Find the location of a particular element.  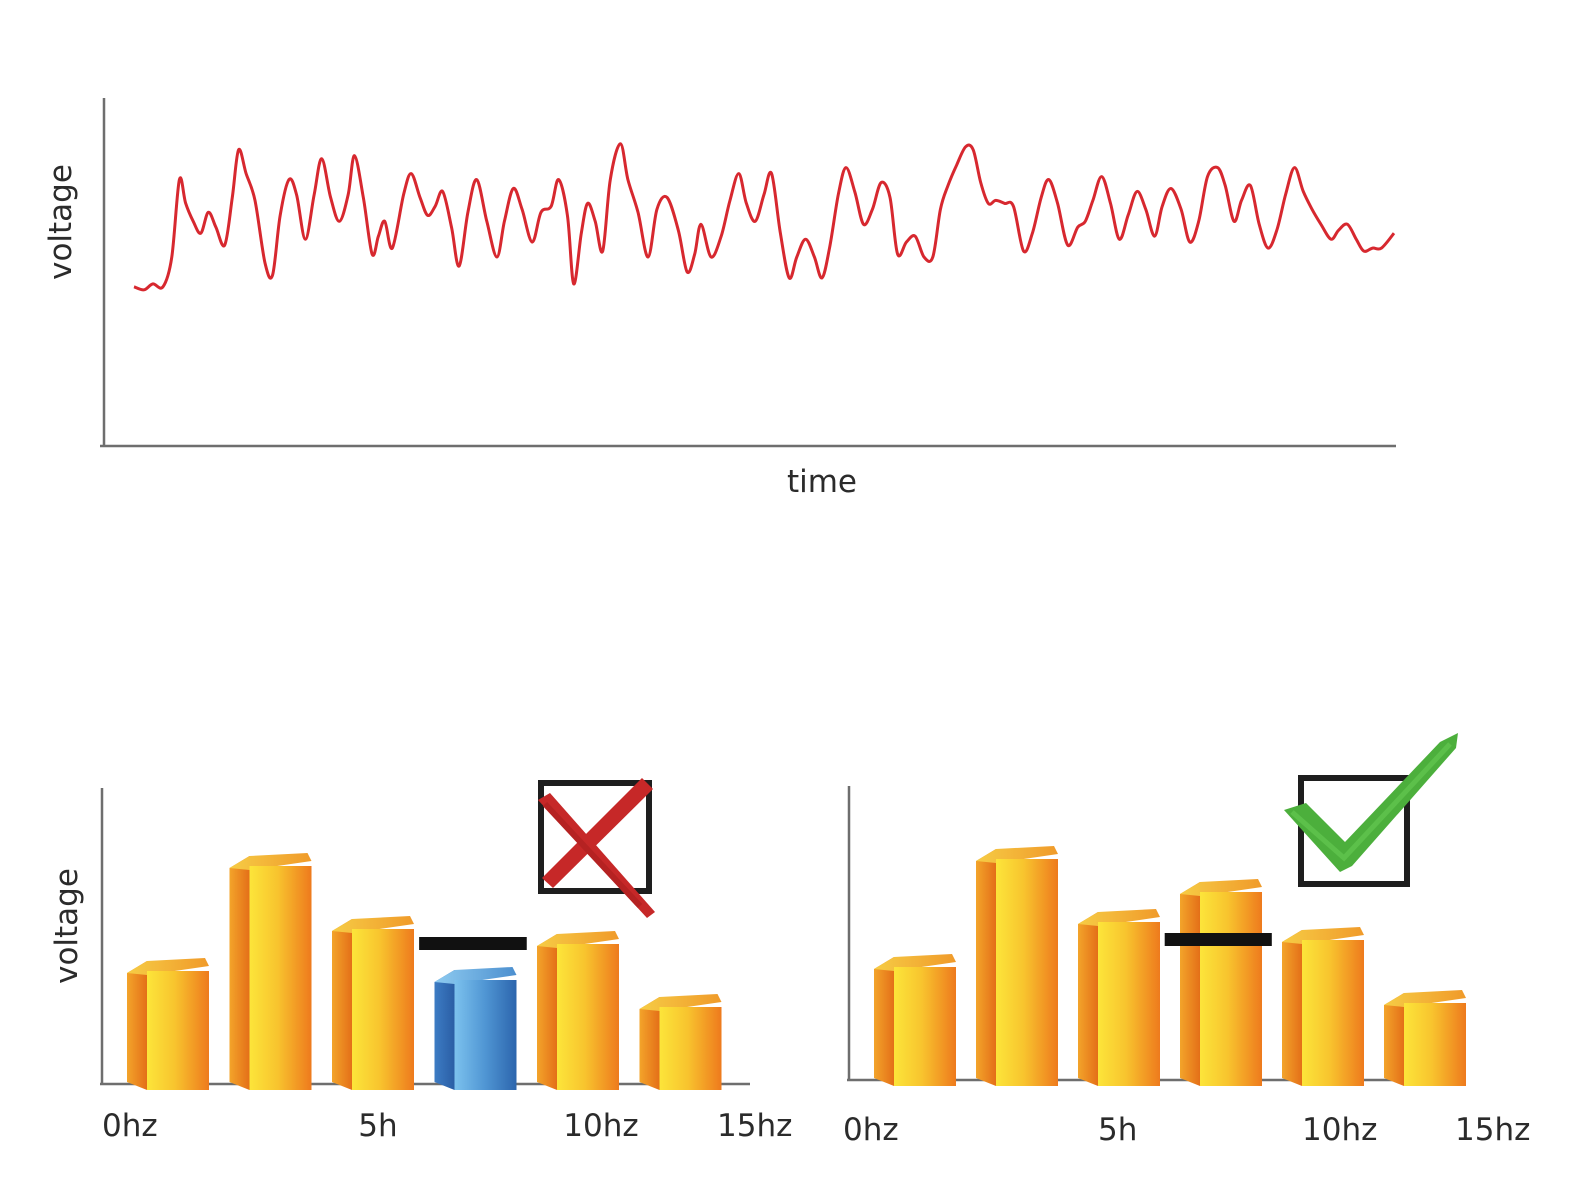

x-mark-box is located at coordinates (595, 837).